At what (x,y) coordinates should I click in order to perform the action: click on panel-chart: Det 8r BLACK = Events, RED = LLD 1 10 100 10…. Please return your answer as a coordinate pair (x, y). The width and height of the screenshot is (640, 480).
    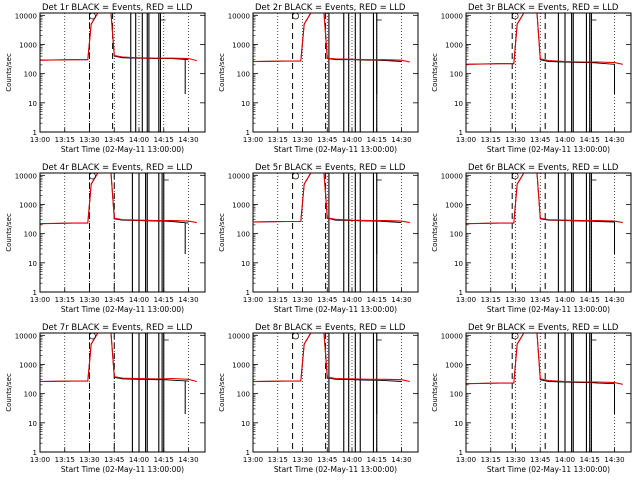
    Looking at the image, I should click on (318, 398).